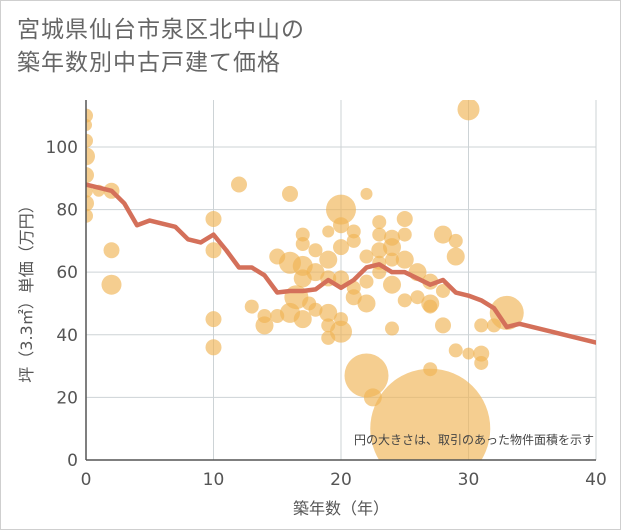  What do you see at coordinates (67, 336) in the screenshot?
I see `y-tick-label: 40` at bounding box center [67, 336].